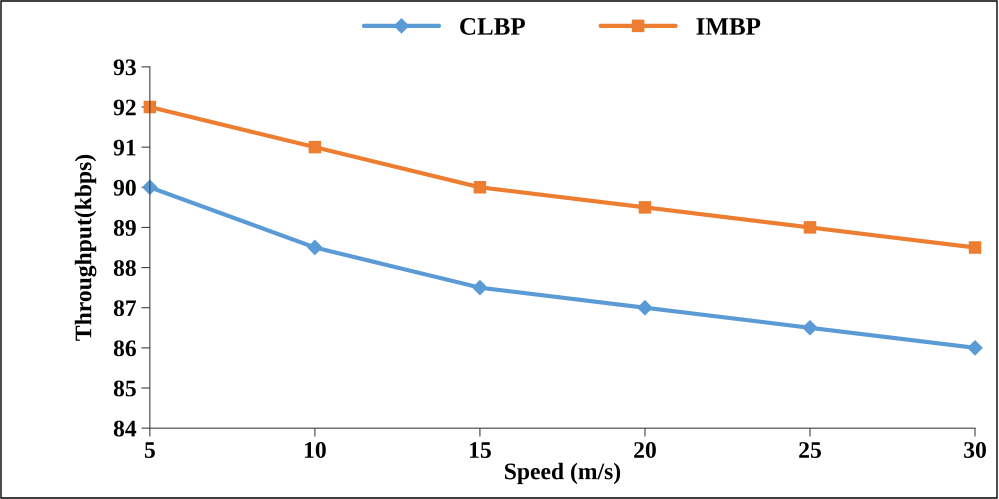  Describe the element at coordinates (125, 308) in the screenshot. I see `y-tick-label: 87` at that location.